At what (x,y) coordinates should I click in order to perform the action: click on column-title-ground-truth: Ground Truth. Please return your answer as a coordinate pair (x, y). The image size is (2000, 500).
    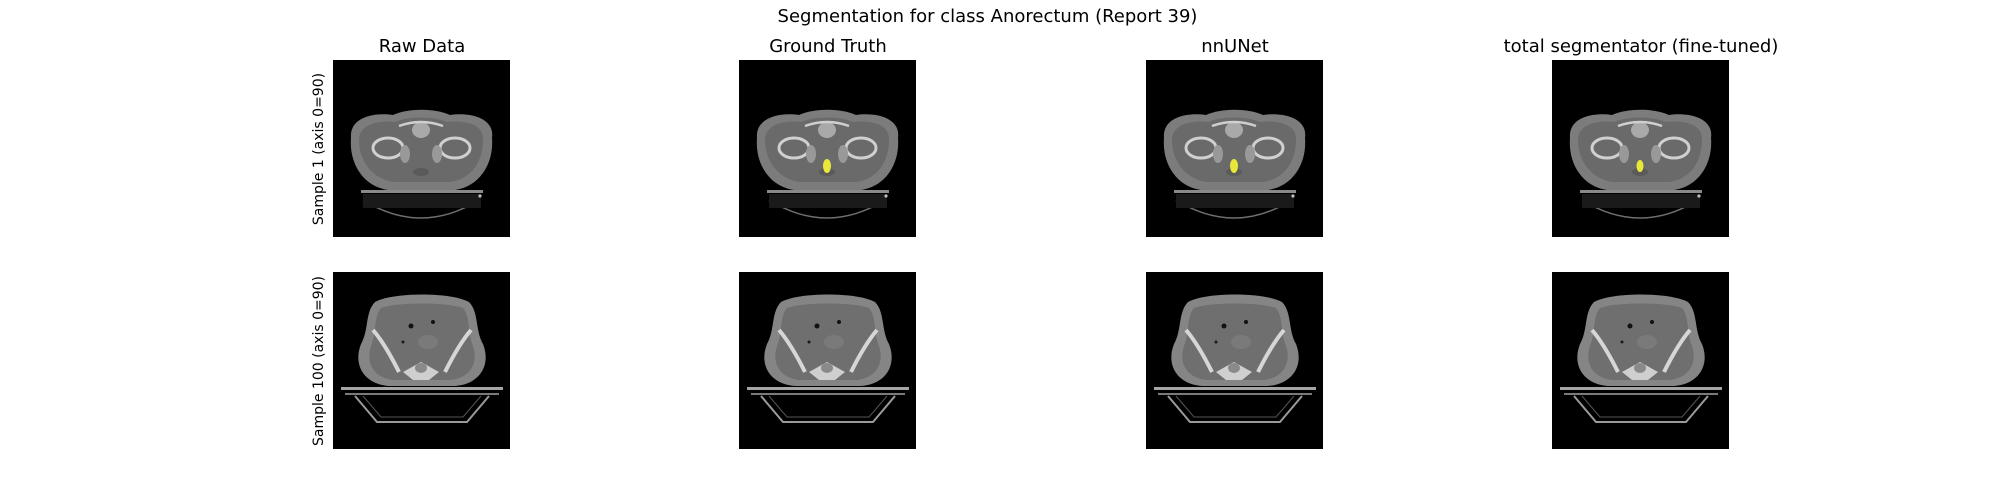
    Looking at the image, I should click on (828, 46).